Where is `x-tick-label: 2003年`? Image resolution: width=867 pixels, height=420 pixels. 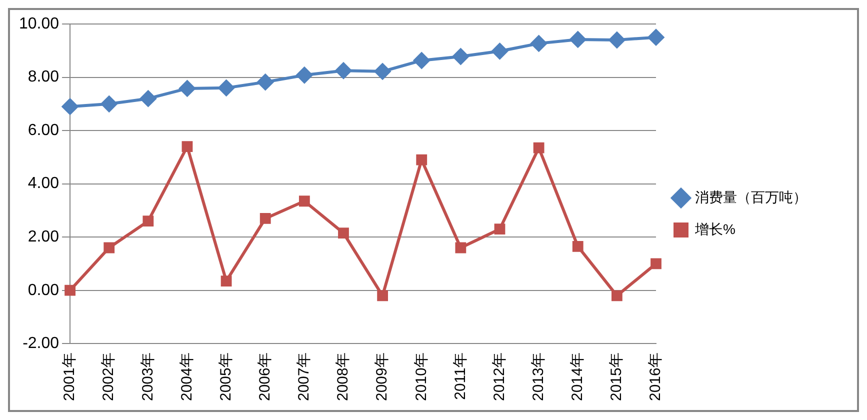
x-tick-label: 2003年 is located at coordinates (147, 377).